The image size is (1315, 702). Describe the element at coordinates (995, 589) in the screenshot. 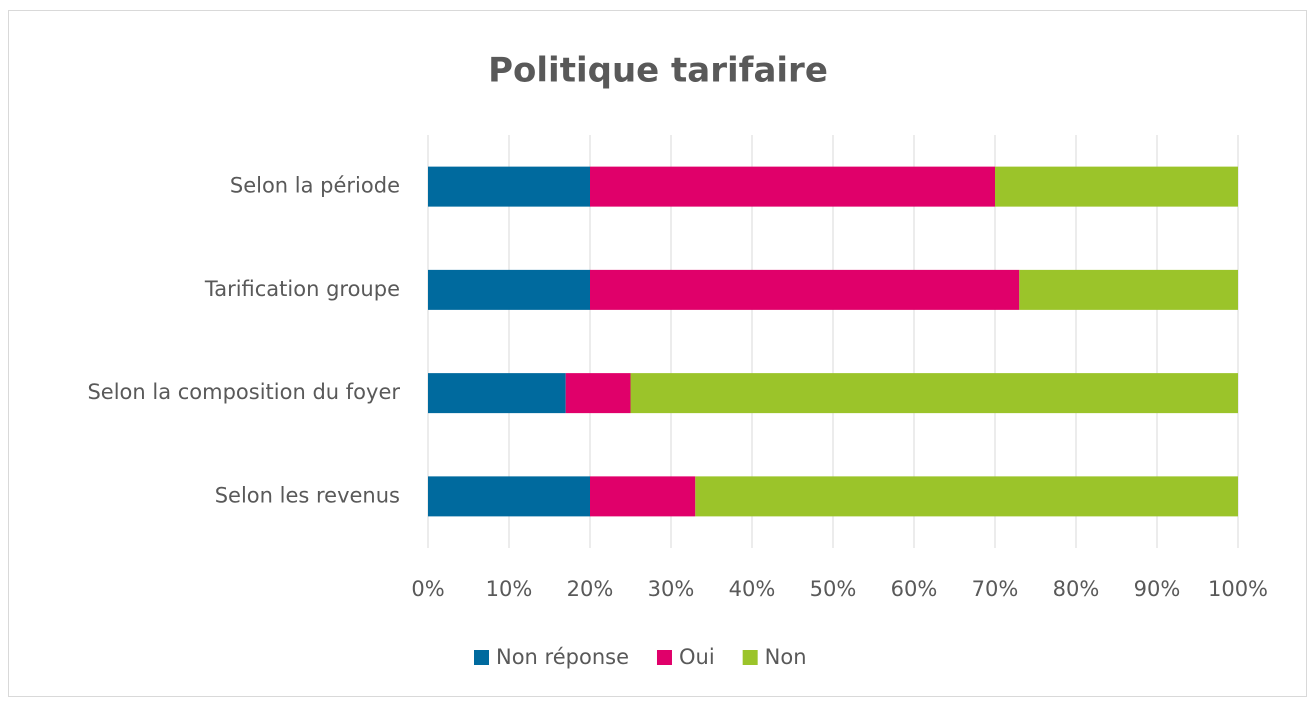

I see `x-tick-label: 70%` at that location.